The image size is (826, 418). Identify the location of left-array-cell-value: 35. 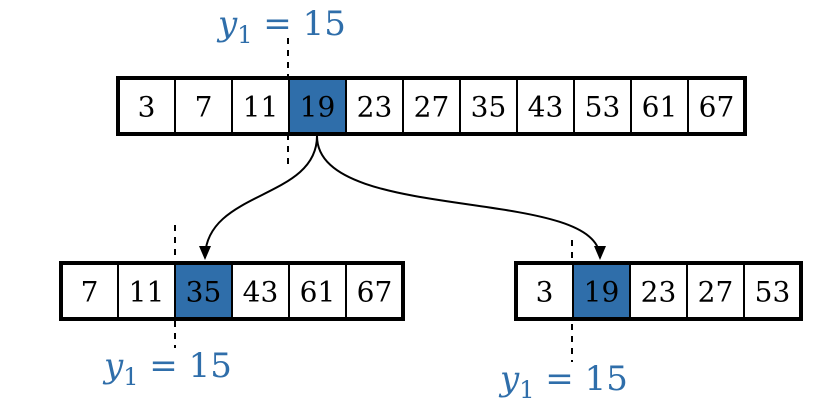
(204, 292).